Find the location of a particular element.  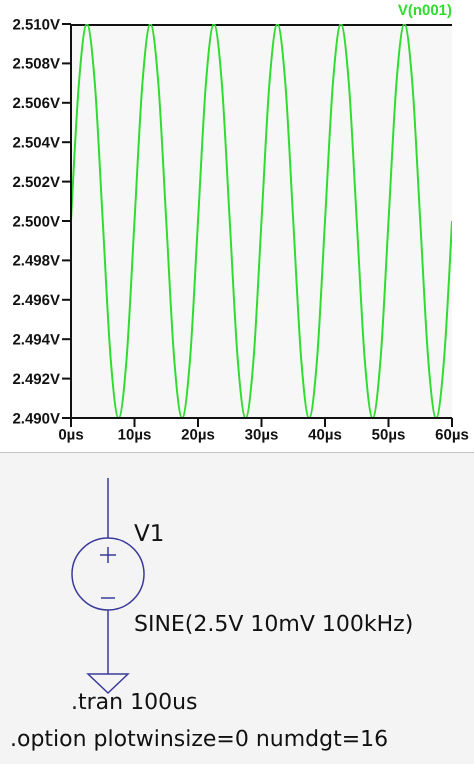

y-tick-label: 2.496V is located at coordinates (36, 301).